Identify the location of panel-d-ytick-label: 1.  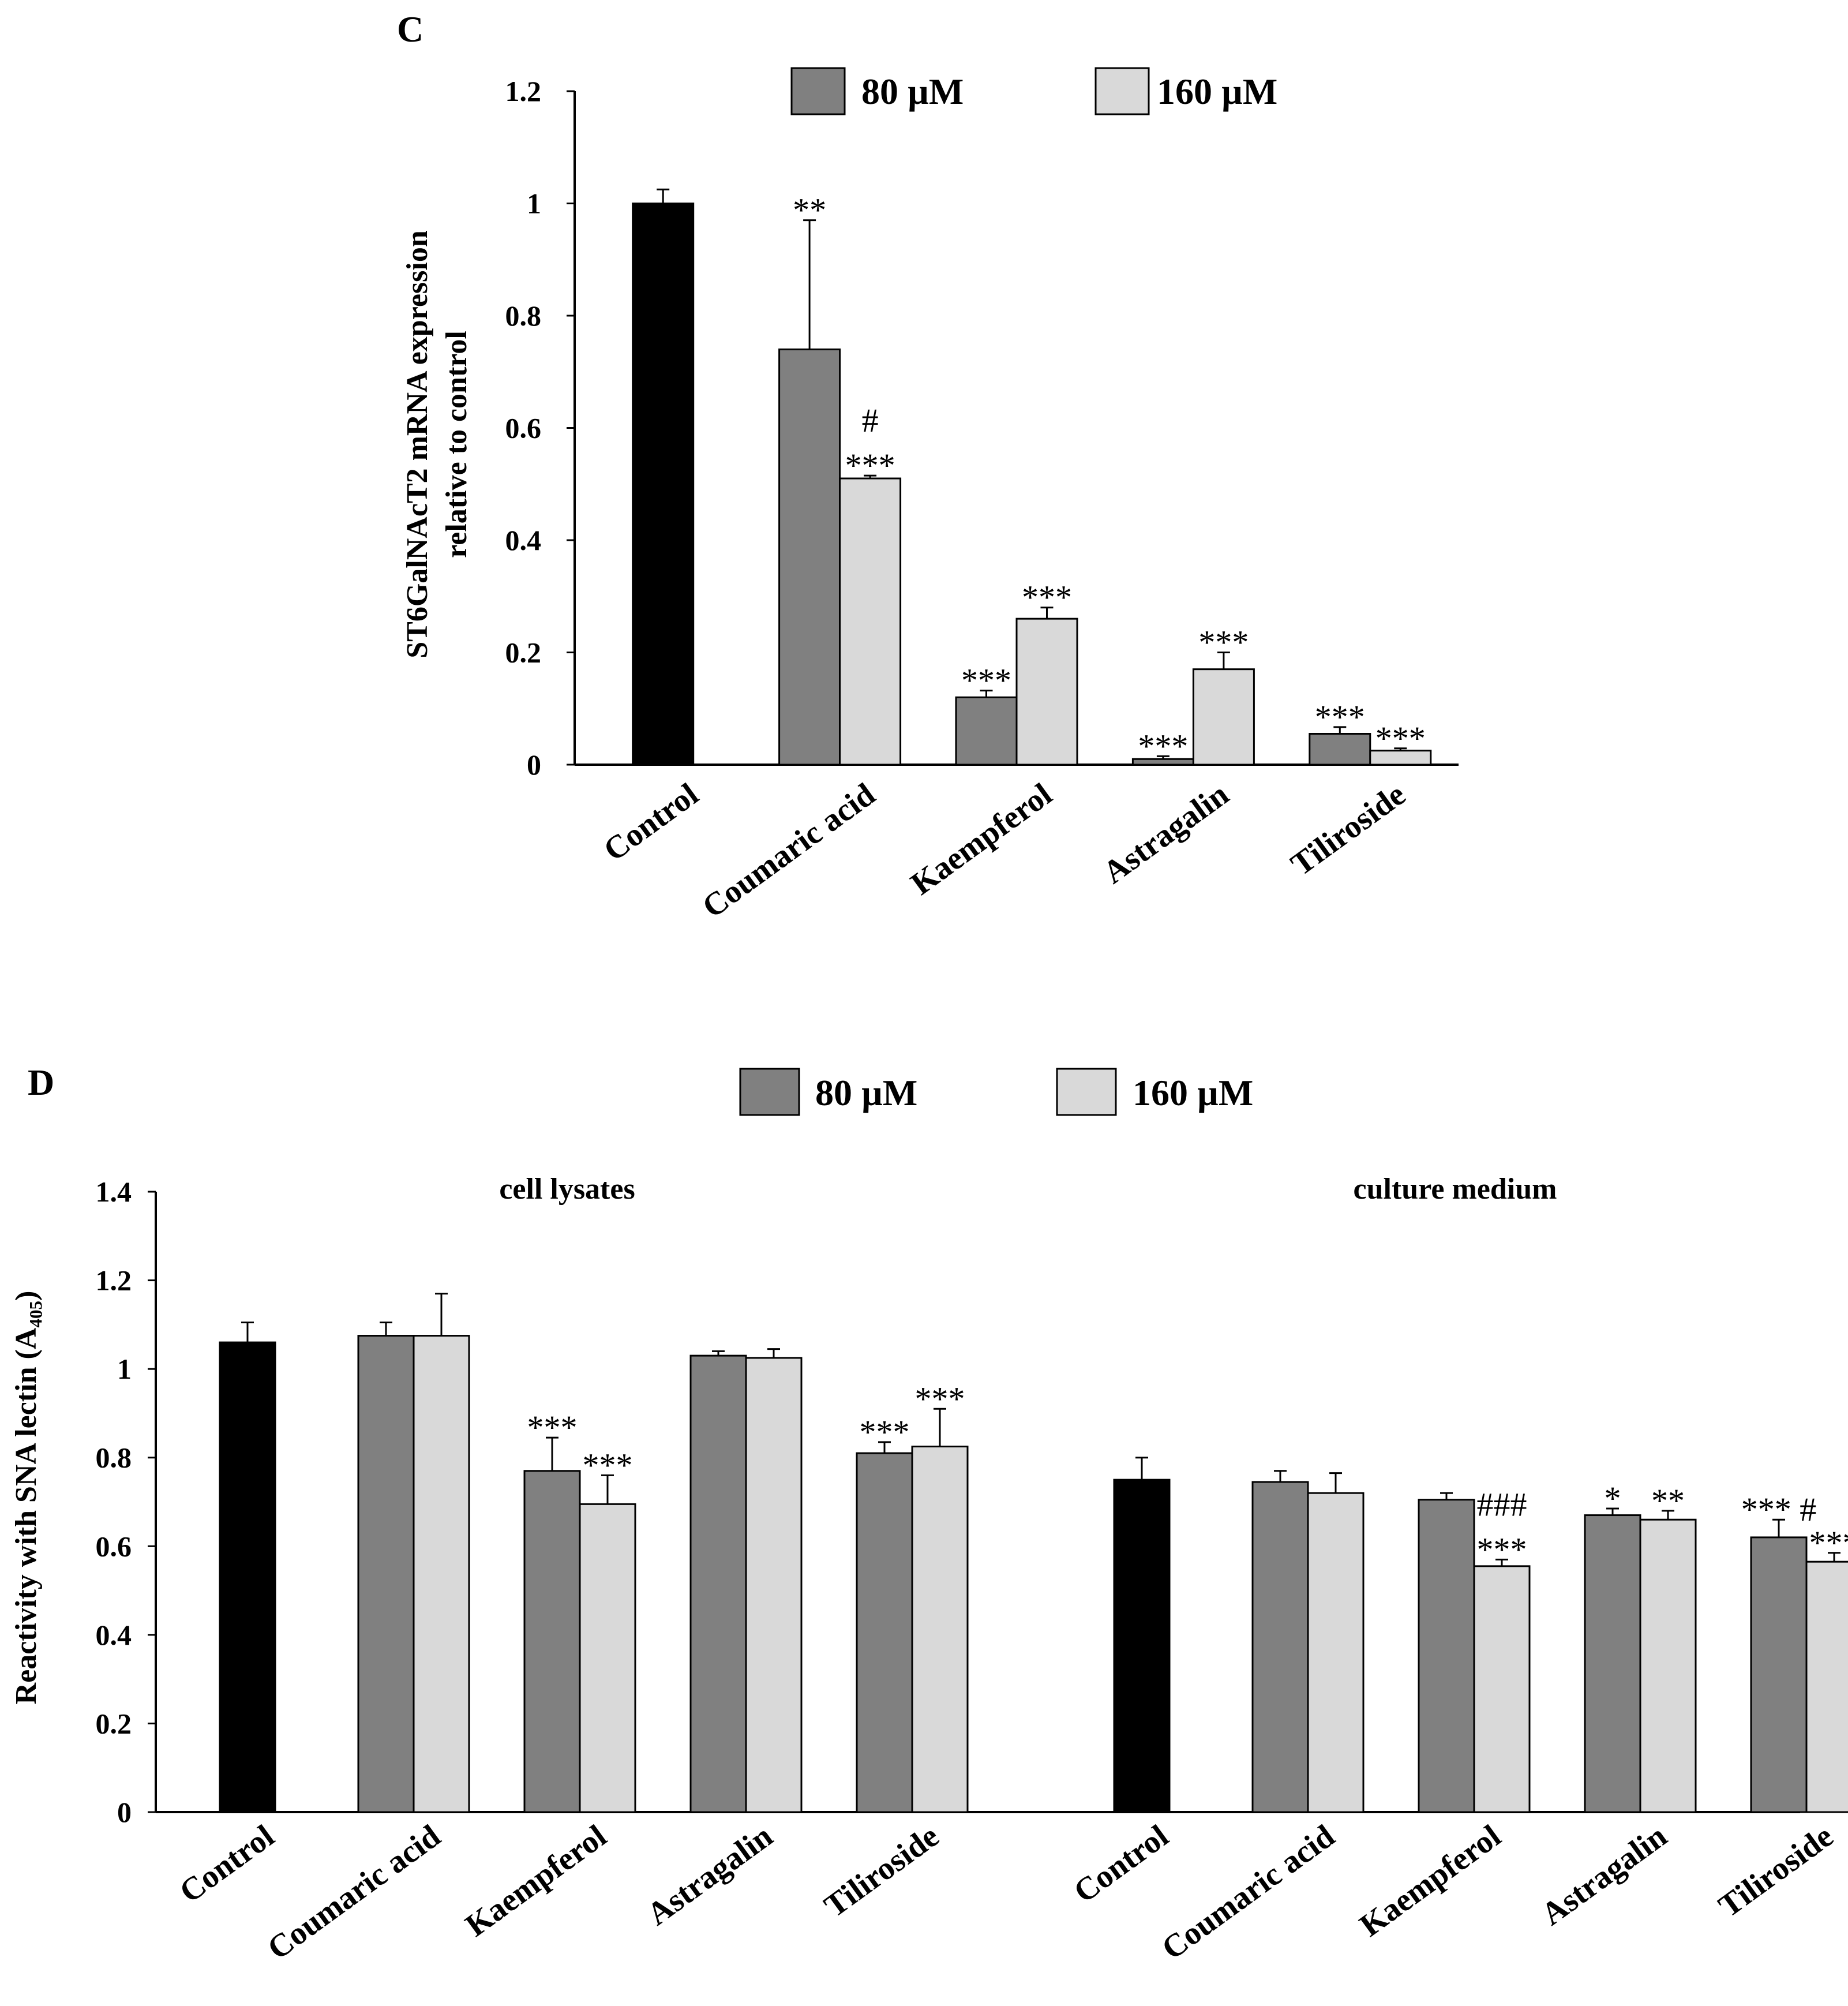
(125, 1369).